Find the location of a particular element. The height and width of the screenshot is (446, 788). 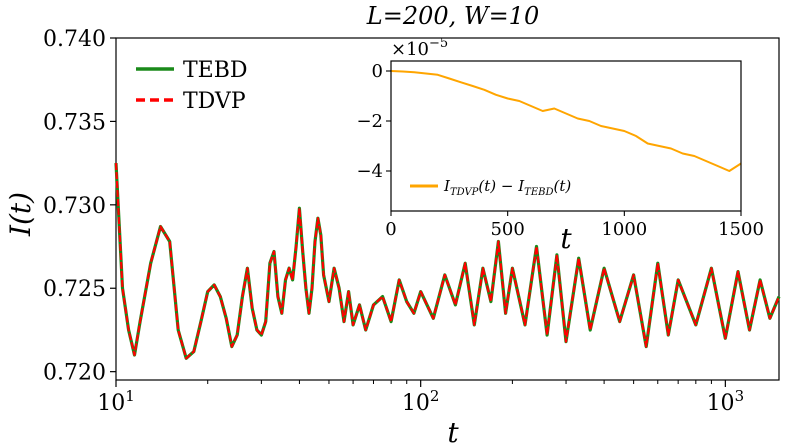

main-y-ticks: 0.720 0.725 0.730 0.735 0.740 is located at coordinates (79, 206).